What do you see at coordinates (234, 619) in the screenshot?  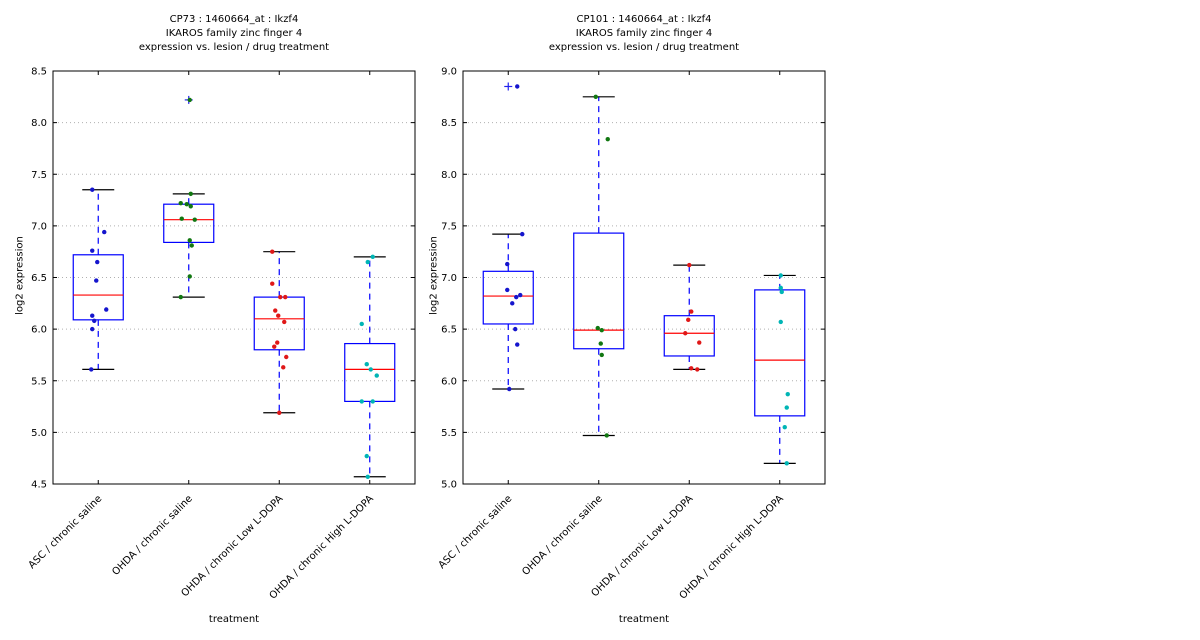 I see `left-x-axis-label: treatment` at bounding box center [234, 619].